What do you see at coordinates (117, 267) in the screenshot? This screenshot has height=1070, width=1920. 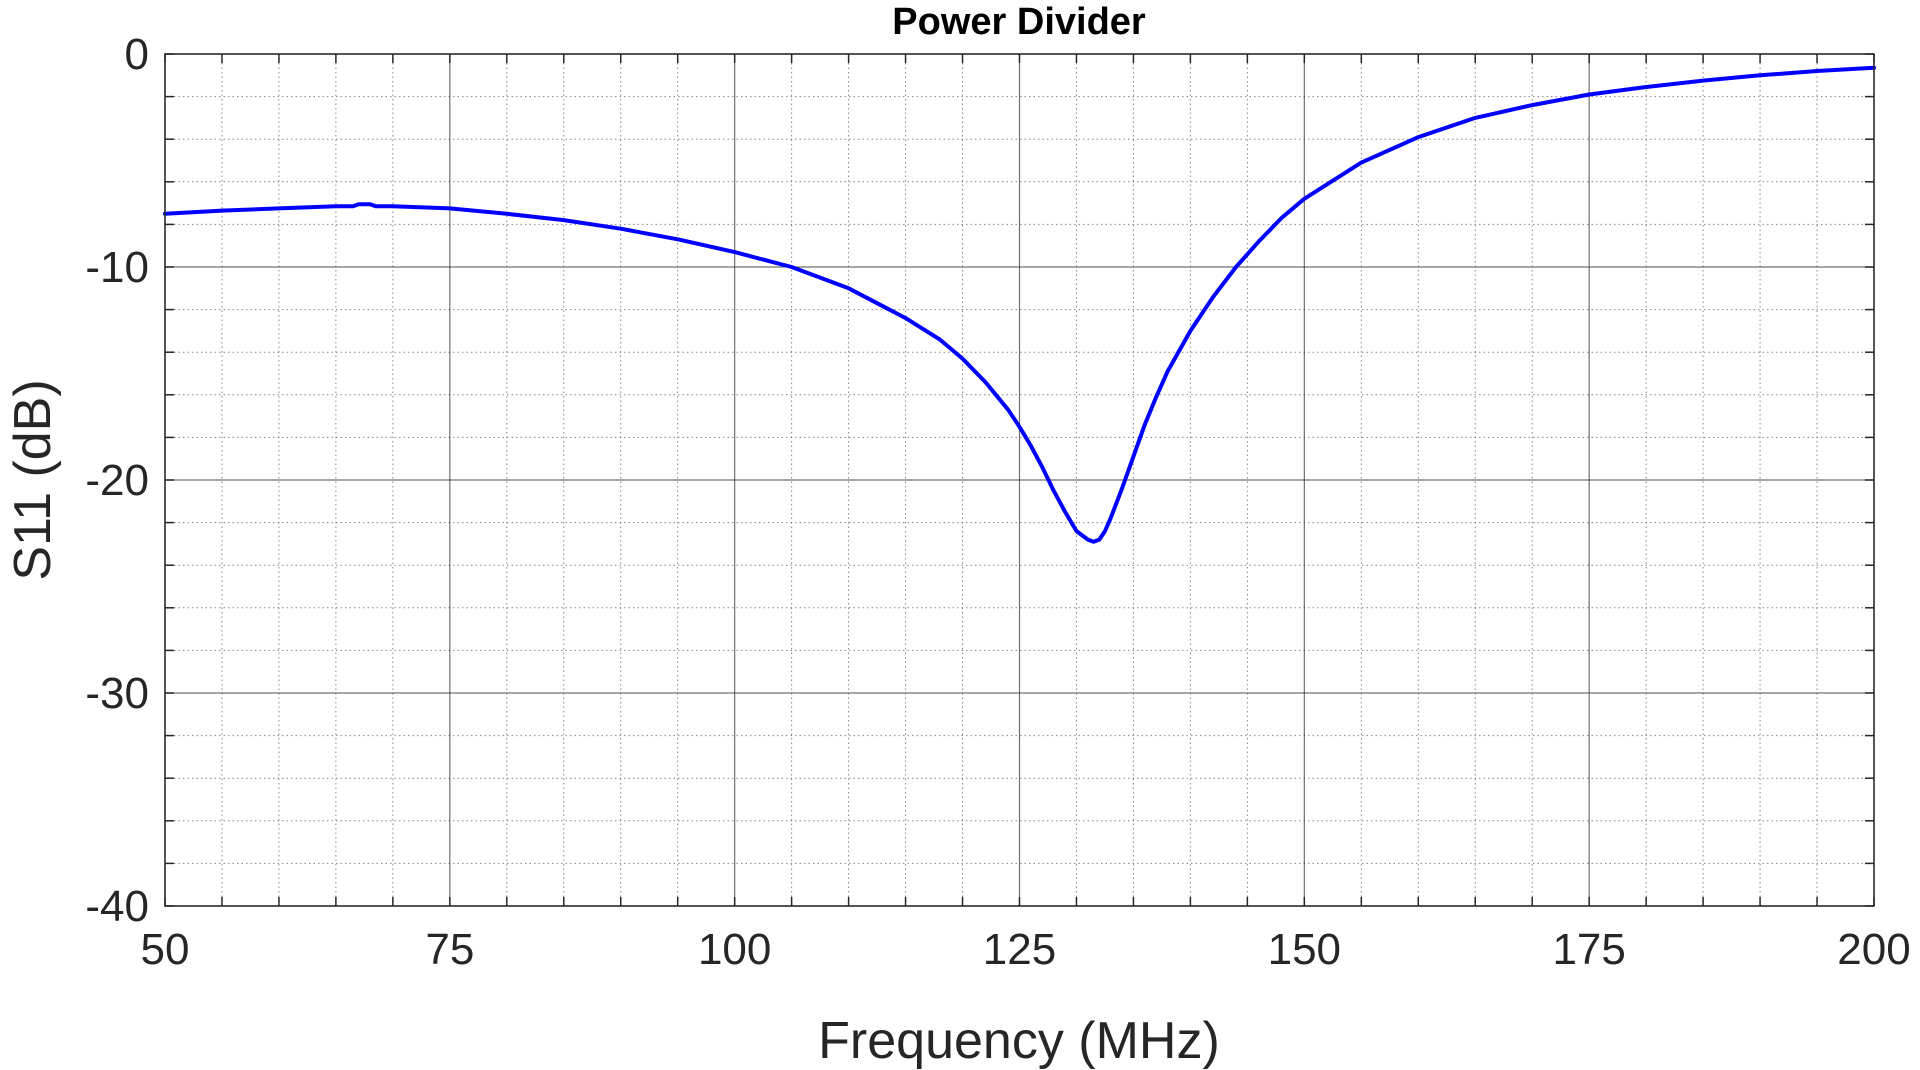 I see `y-tick-label: -10` at bounding box center [117, 267].